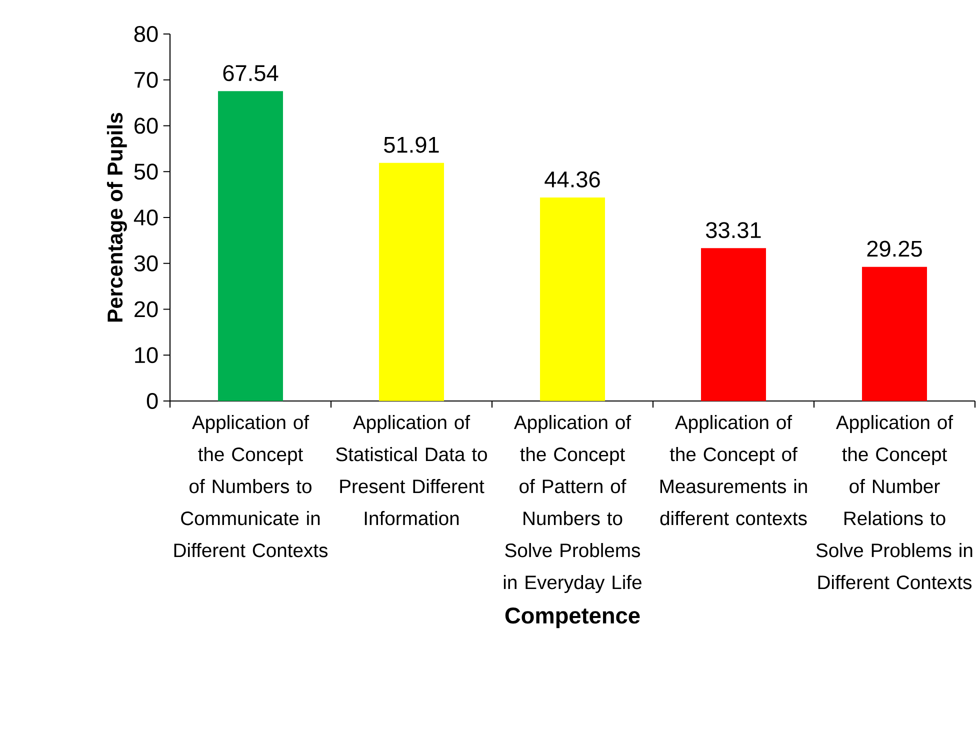 This screenshot has height=736, width=979. I want to click on x-tick-label: Application of the Concept of Numbers to Communicate in Different Contexts, so click(251, 486).